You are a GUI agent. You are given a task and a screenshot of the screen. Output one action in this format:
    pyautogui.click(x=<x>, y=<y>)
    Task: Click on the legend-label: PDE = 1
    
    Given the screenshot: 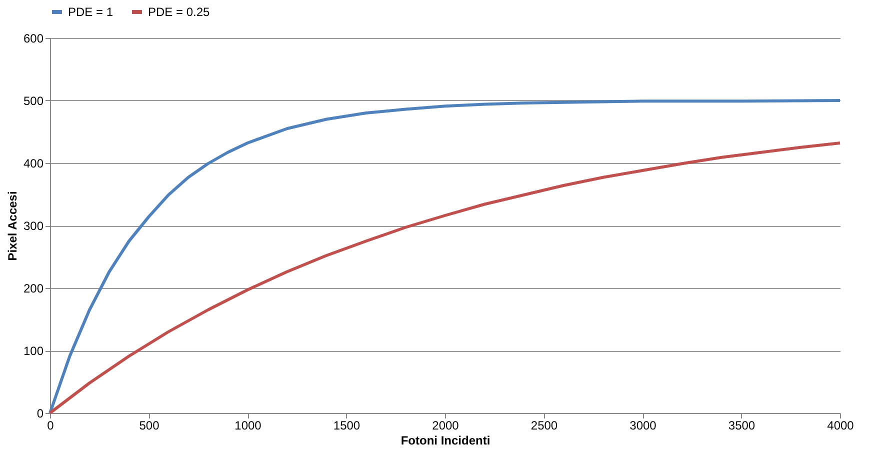 What is the action you would take?
    pyautogui.click(x=91, y=12)
    